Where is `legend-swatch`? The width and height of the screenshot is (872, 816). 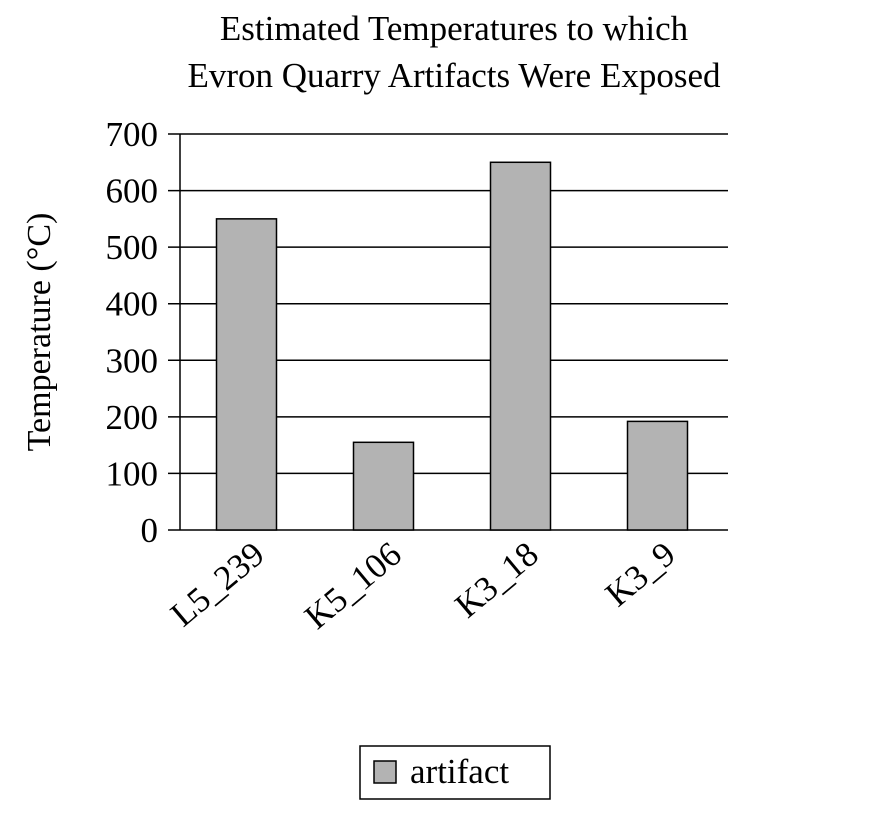 legend-swatch is located at coordinates (385, 772).